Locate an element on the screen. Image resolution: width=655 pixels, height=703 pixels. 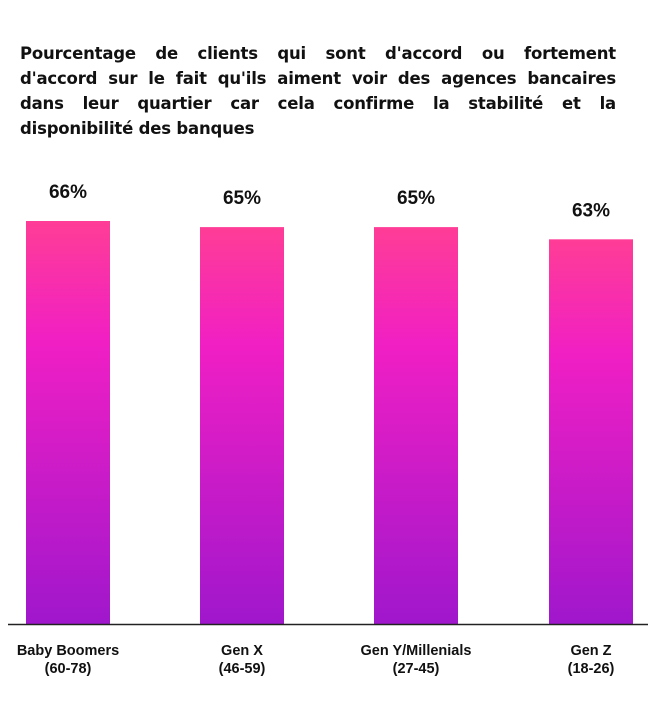
x-tick-label: Gen Z is located at coordinates (590, 651).